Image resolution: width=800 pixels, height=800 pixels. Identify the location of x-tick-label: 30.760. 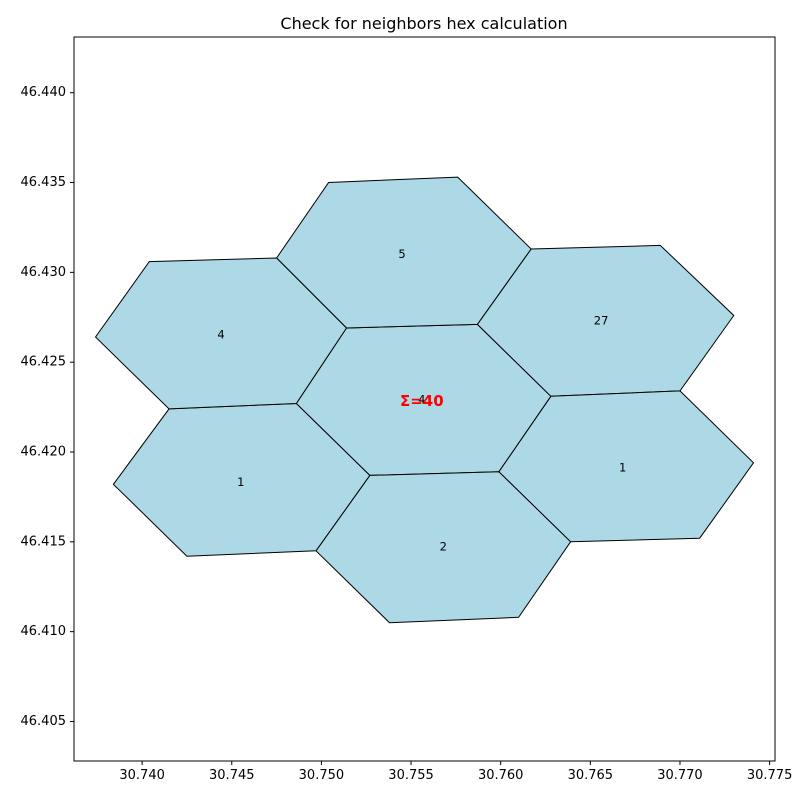
(501, 775).